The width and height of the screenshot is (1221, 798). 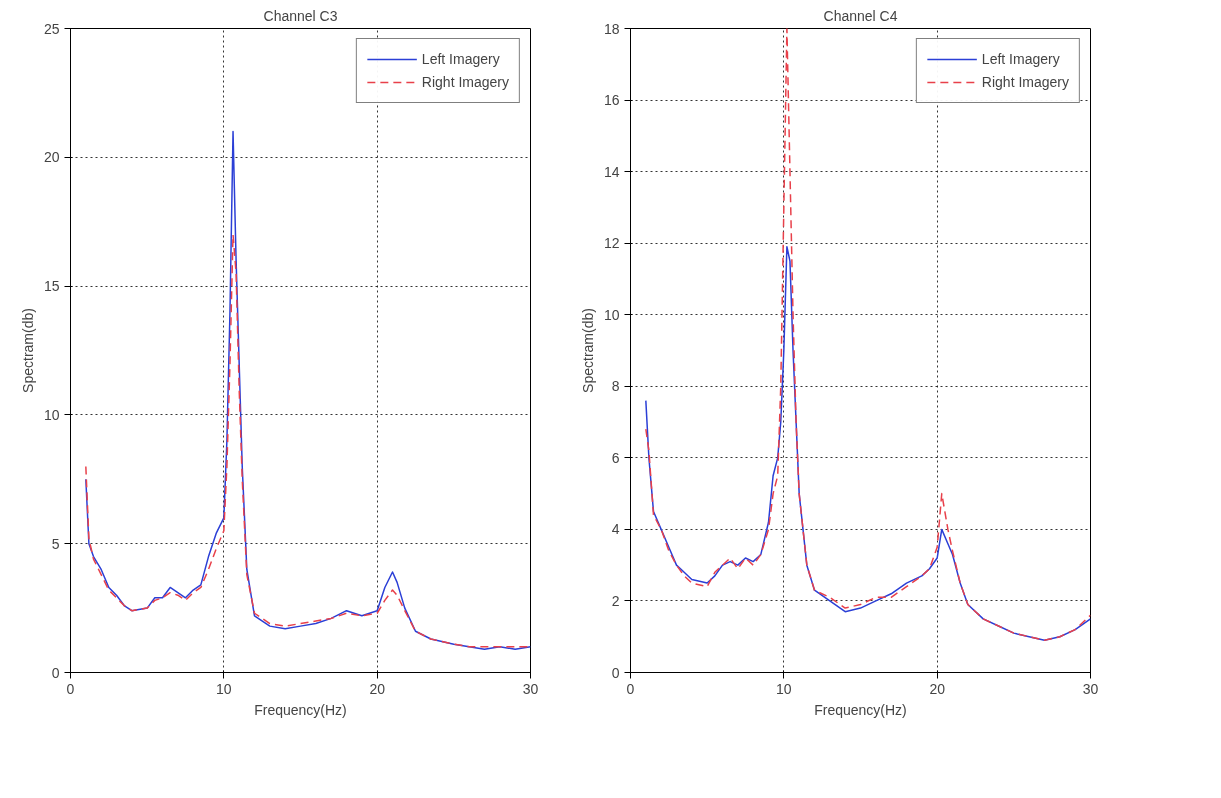 What do you see at coordinates (51, 286) in the screenshot?
I see `y-tick-label: 15` at bounding box center [51, 286].